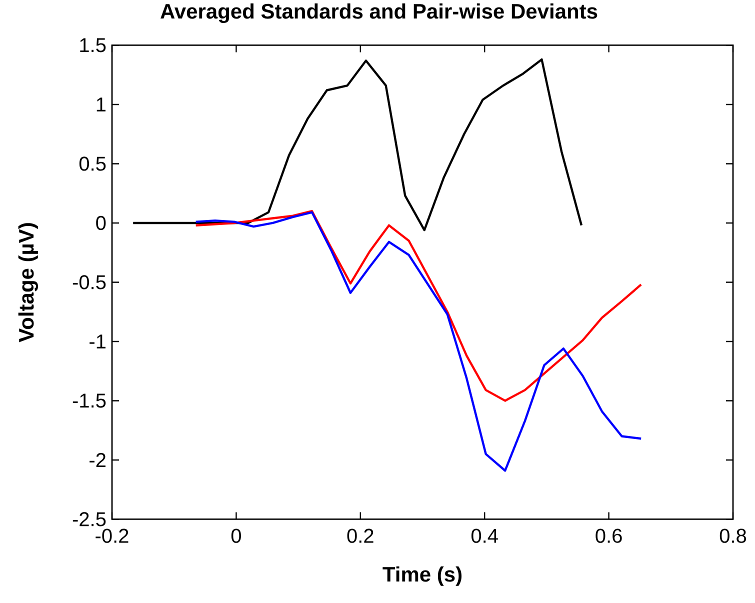 Image resolution: width=755 pixels, height=603 pixels. I want to click on x-tick-label: 0.2, so click(360, 535).